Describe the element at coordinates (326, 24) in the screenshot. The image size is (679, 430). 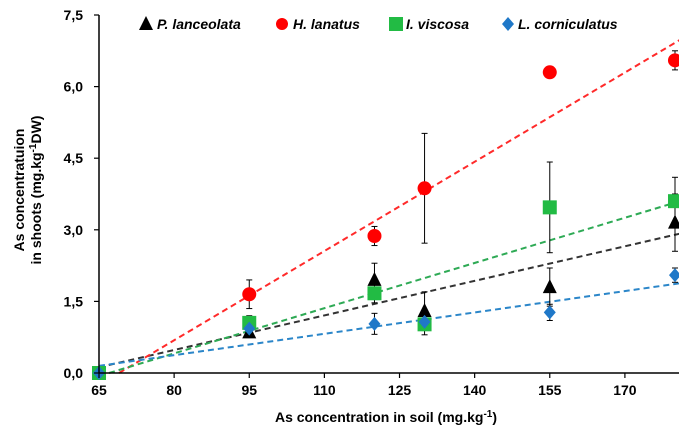
I see `legend-label-h-lanatus: H. lanatus` at that location.